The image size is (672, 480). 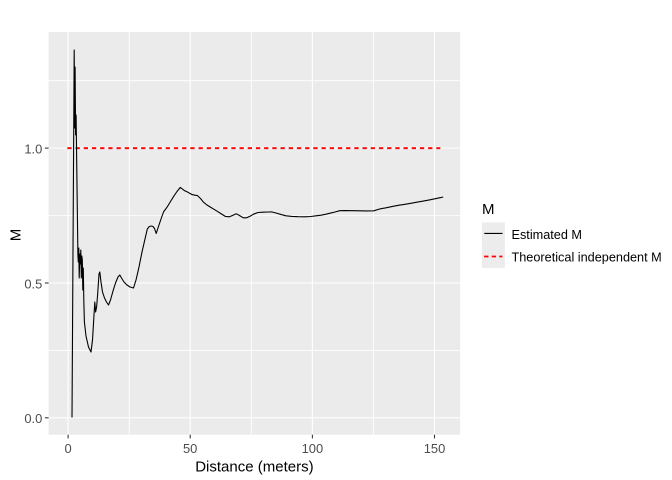 I want to click on svg-text: Theoretical independent M, so click(x=587, y=257).